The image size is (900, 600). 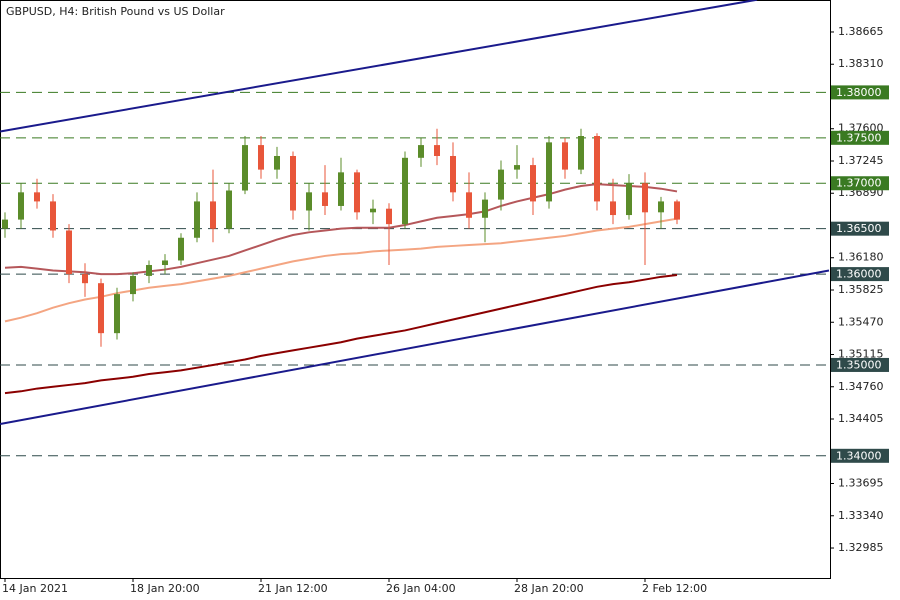 What do you see at coordinates (861, 418) in the screenshot?
I see `y-tick-label: 1.34405` at bounding box center [861, 418].